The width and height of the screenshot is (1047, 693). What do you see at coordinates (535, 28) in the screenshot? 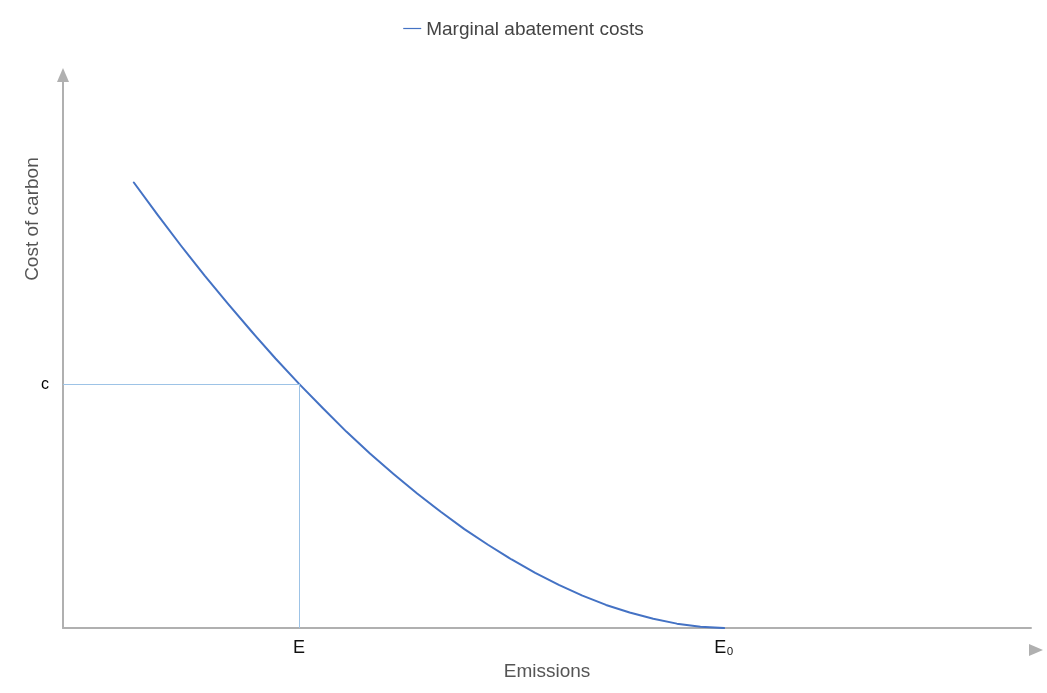
I see `legend-label: Marginal abatement costs` at bounding box center [535, 28].